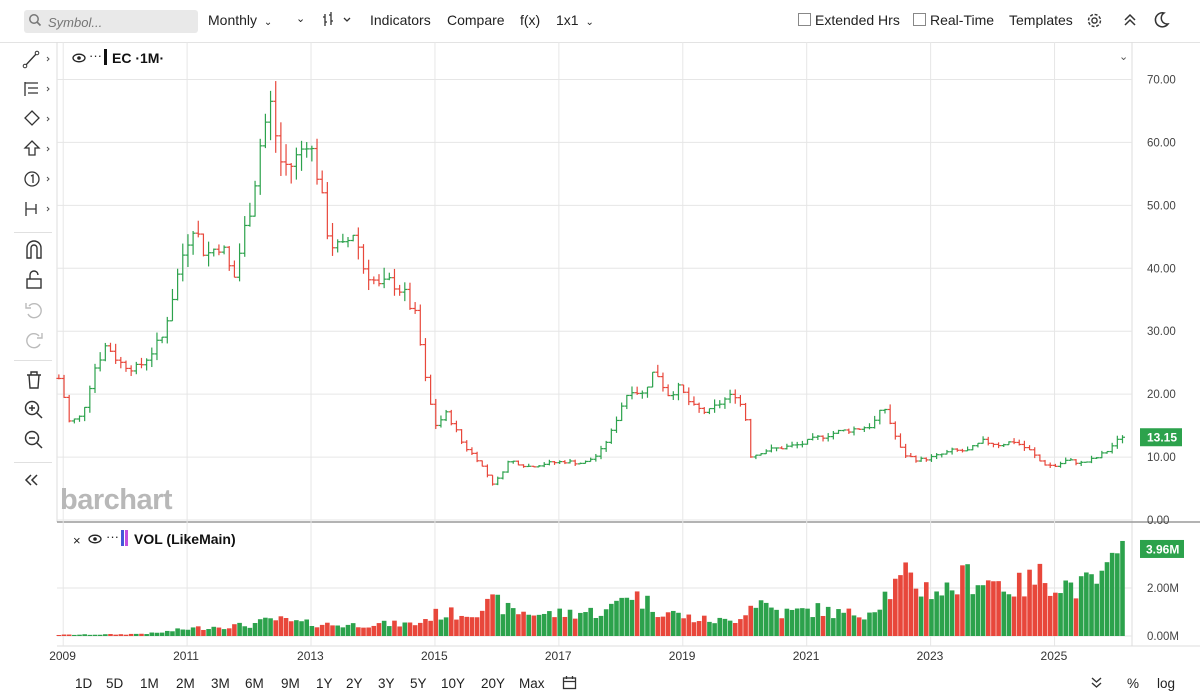  Describe the element at coordinates (530, 20) in the screenshot. I see `function-button: f(x)` at that location.